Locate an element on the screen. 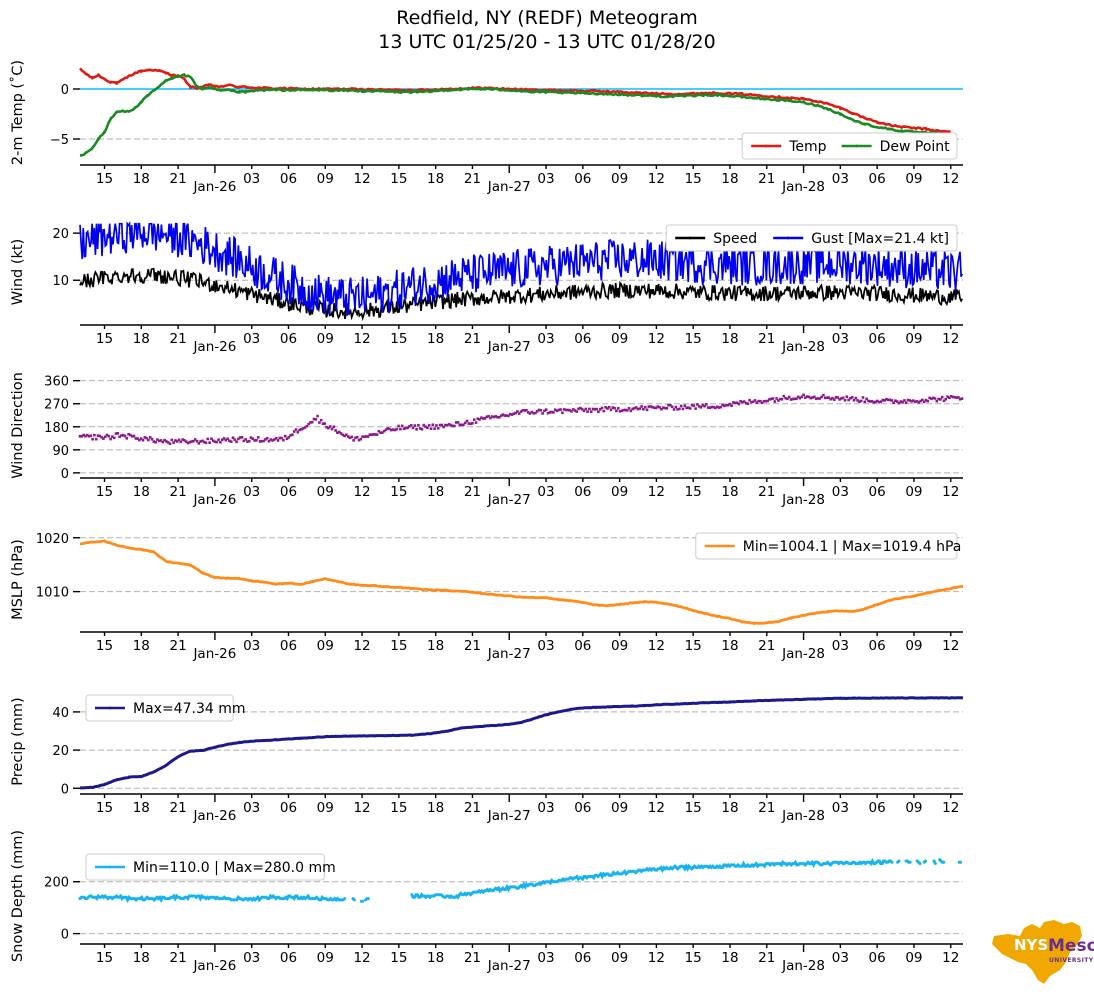  y-axis-label: MSLP (hPa) is located at coordinates (18, 579).